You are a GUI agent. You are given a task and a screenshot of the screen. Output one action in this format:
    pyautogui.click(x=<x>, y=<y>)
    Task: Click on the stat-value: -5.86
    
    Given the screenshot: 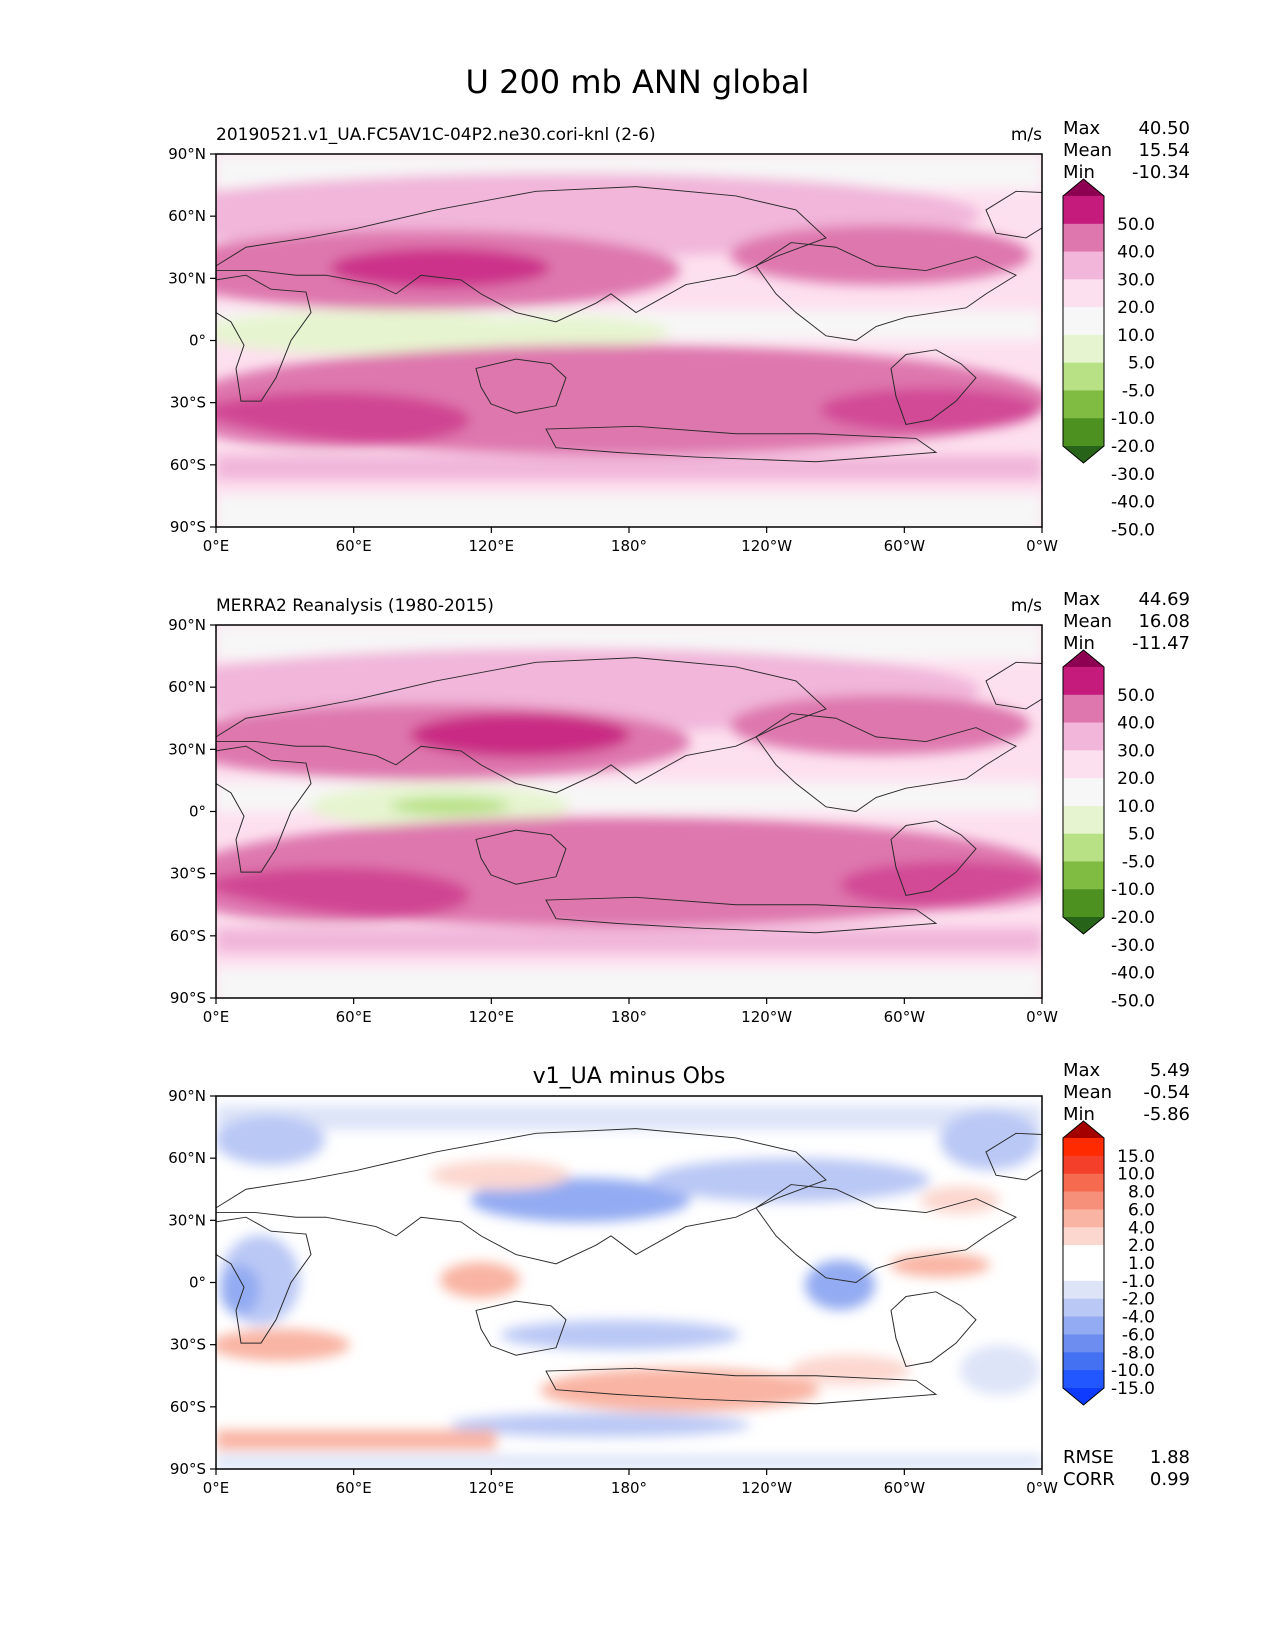 What is the action you would take?
    pyautogui.click(x=1166, y=1114)
    